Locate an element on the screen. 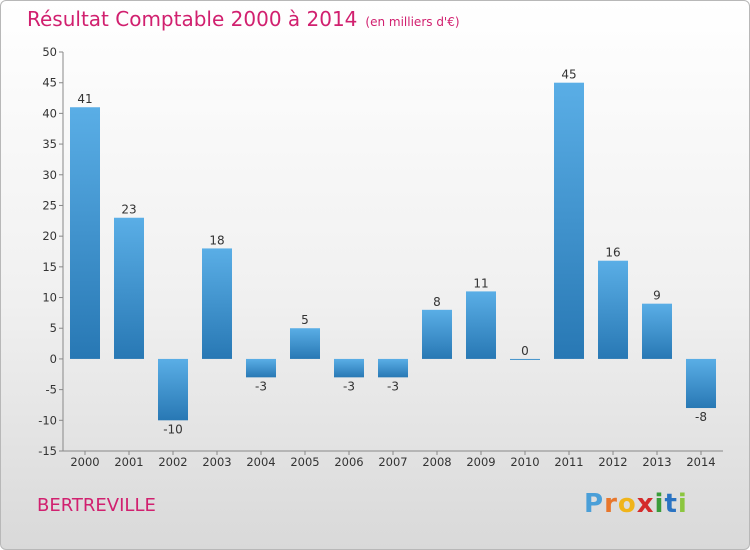 Image resolution: width=750 pixels, height=550 pixels. x-tick-label: 2008 is located at coordinates (436, 462).